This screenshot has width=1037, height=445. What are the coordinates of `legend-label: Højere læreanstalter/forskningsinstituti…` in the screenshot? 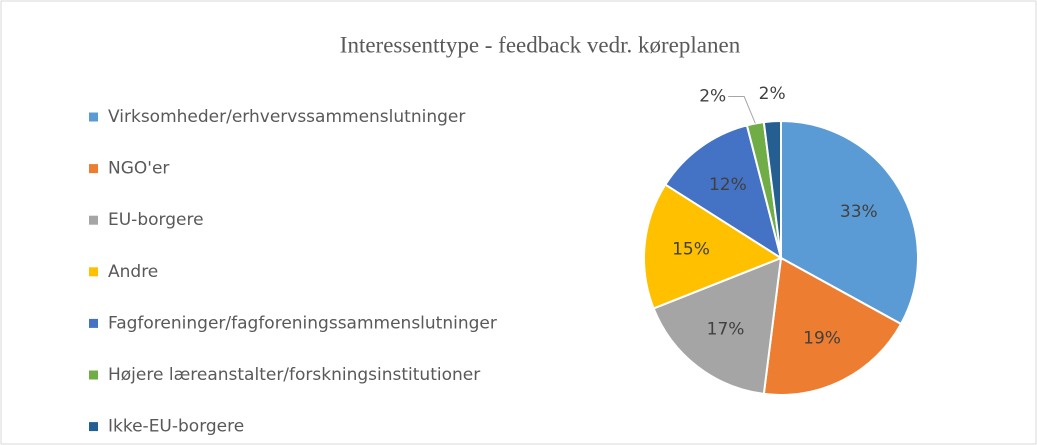 It's located at (294, 375).